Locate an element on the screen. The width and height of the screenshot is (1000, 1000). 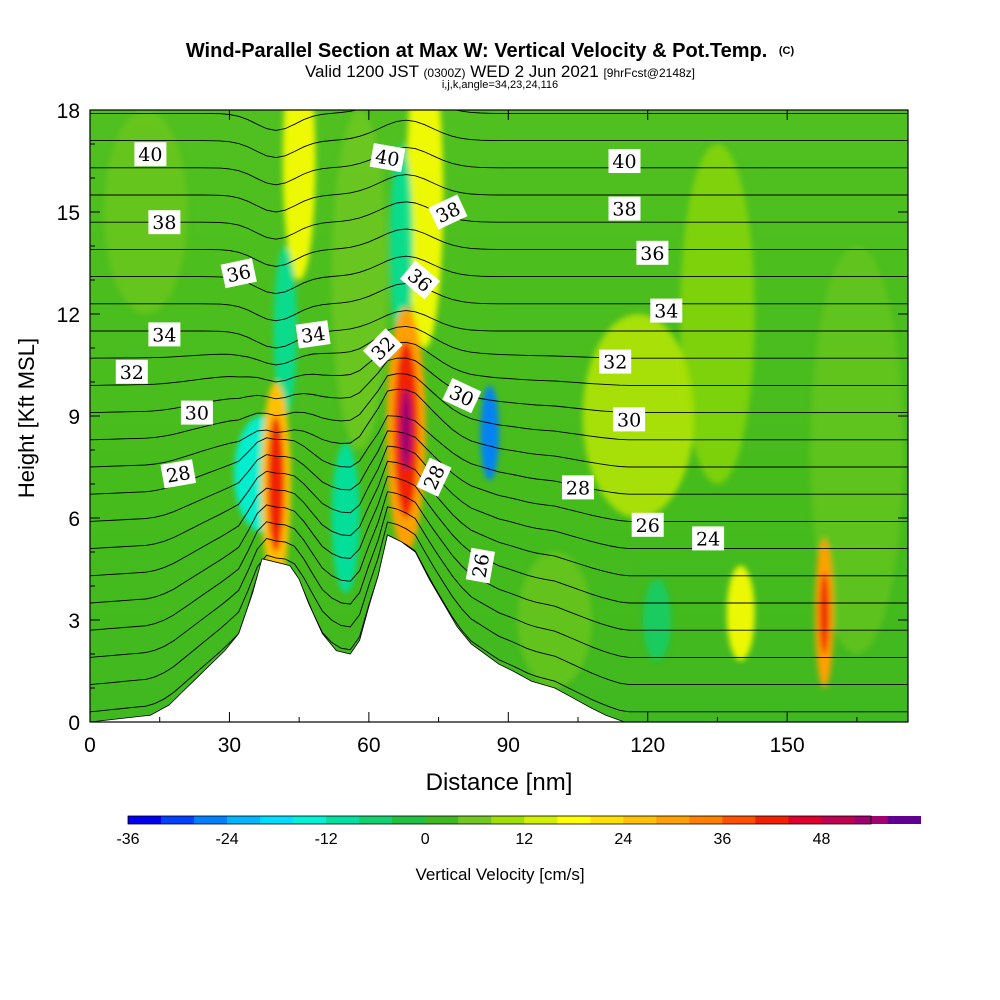
x-tick-label: 120 is located at coordinates (647, 745).